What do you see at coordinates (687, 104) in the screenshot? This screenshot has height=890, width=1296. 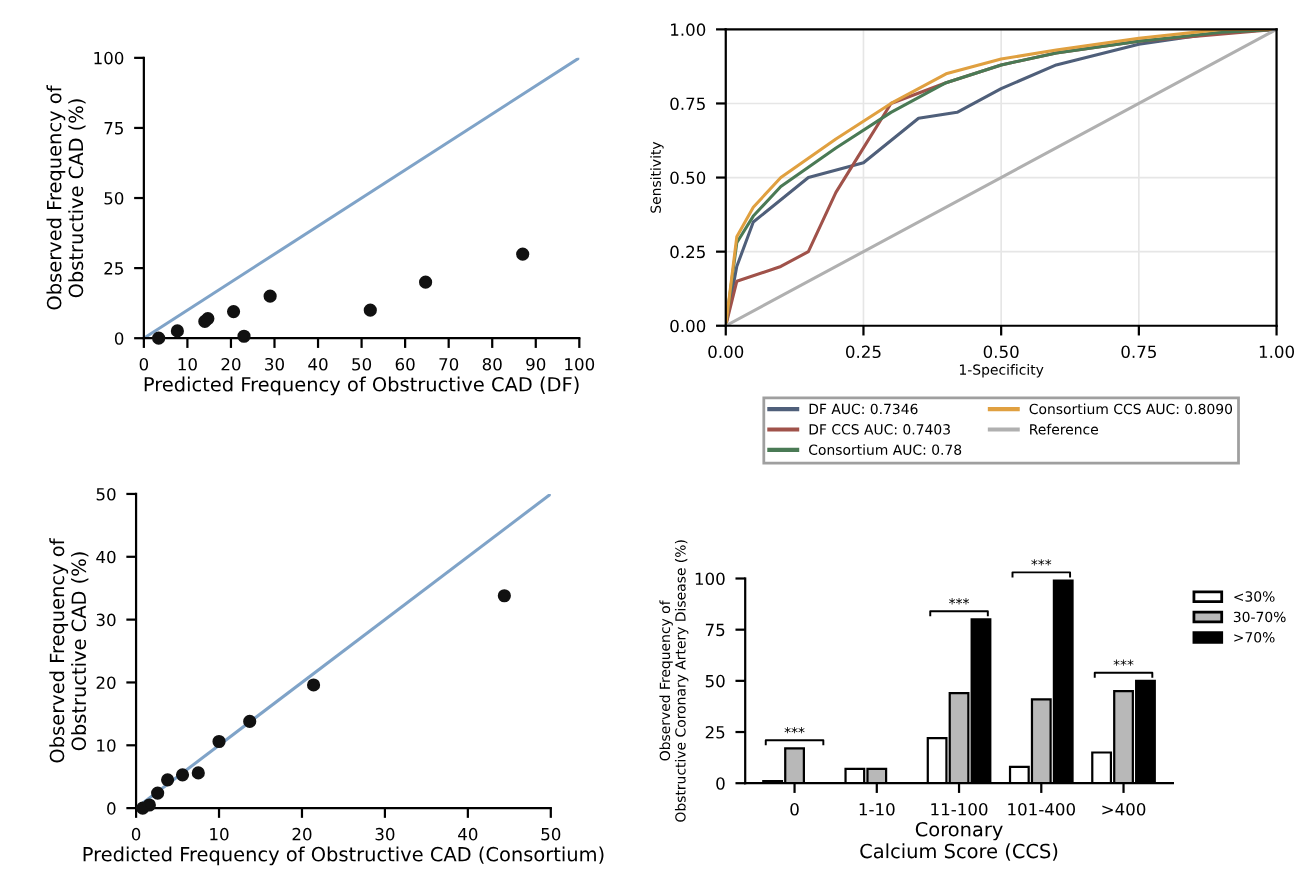 I see `y-tick-label: 0.75` at bounding box center [687, 104].